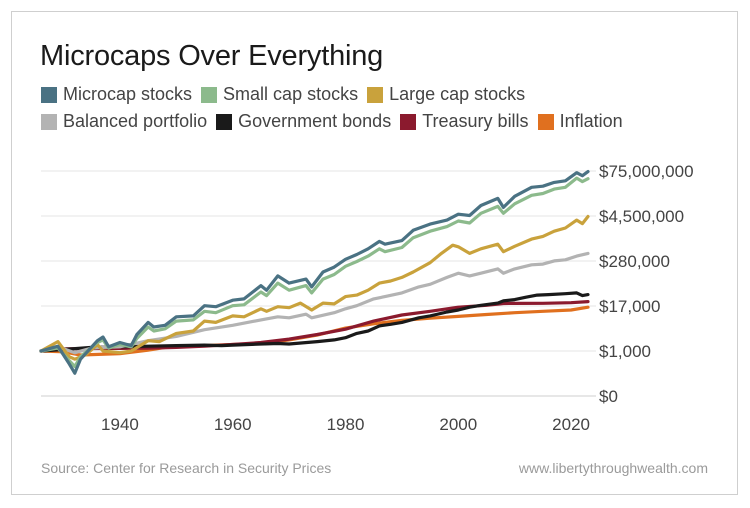  I want to click on legend-item-balanced: Balanced portfolio, so click(124, 121).